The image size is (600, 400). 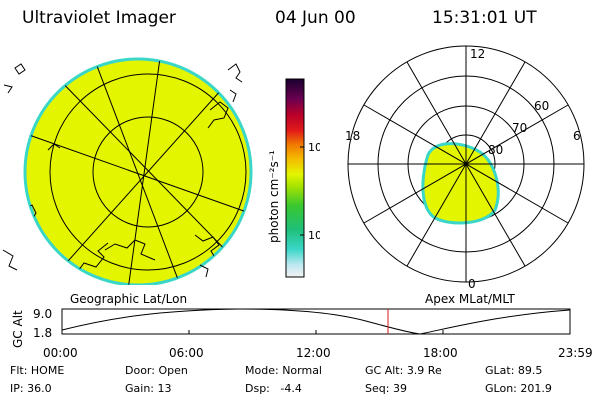 I want to click on auroral-oval, so click(x=460, y=183).